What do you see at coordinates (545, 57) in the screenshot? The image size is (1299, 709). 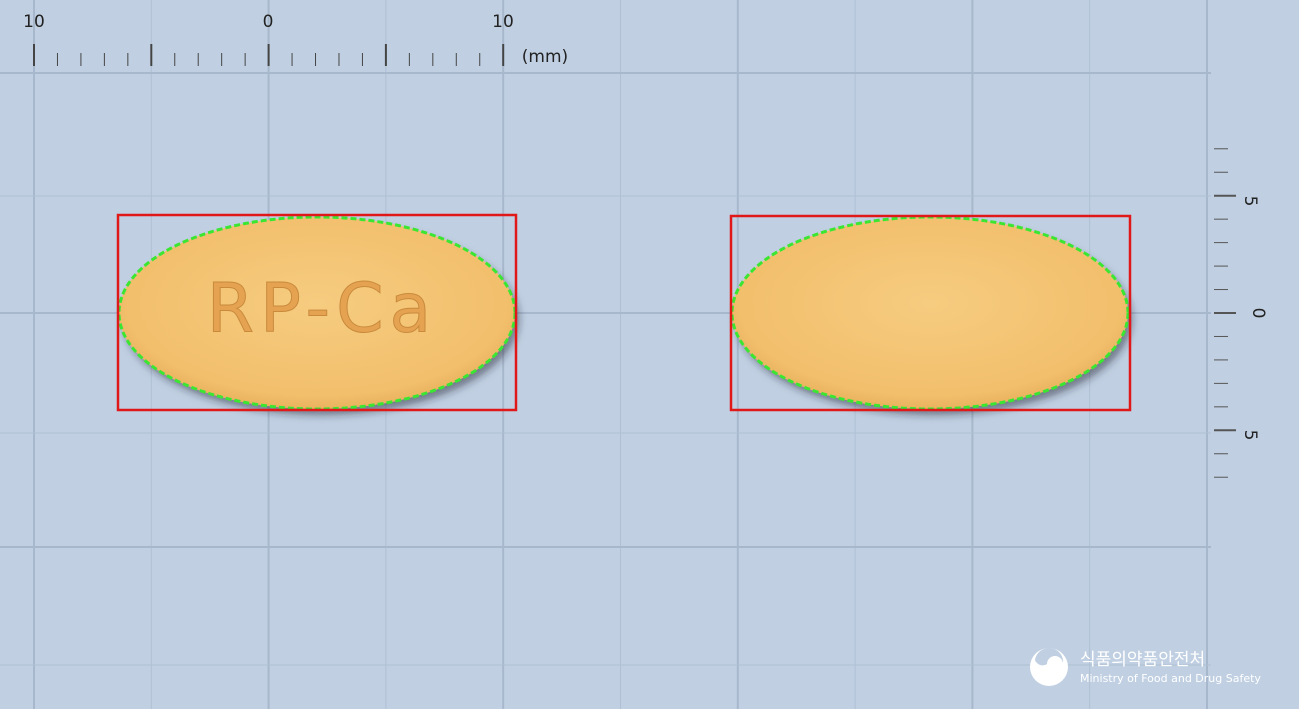 I see `ruler-unit: (mm)` at bounding box center [545, 57].